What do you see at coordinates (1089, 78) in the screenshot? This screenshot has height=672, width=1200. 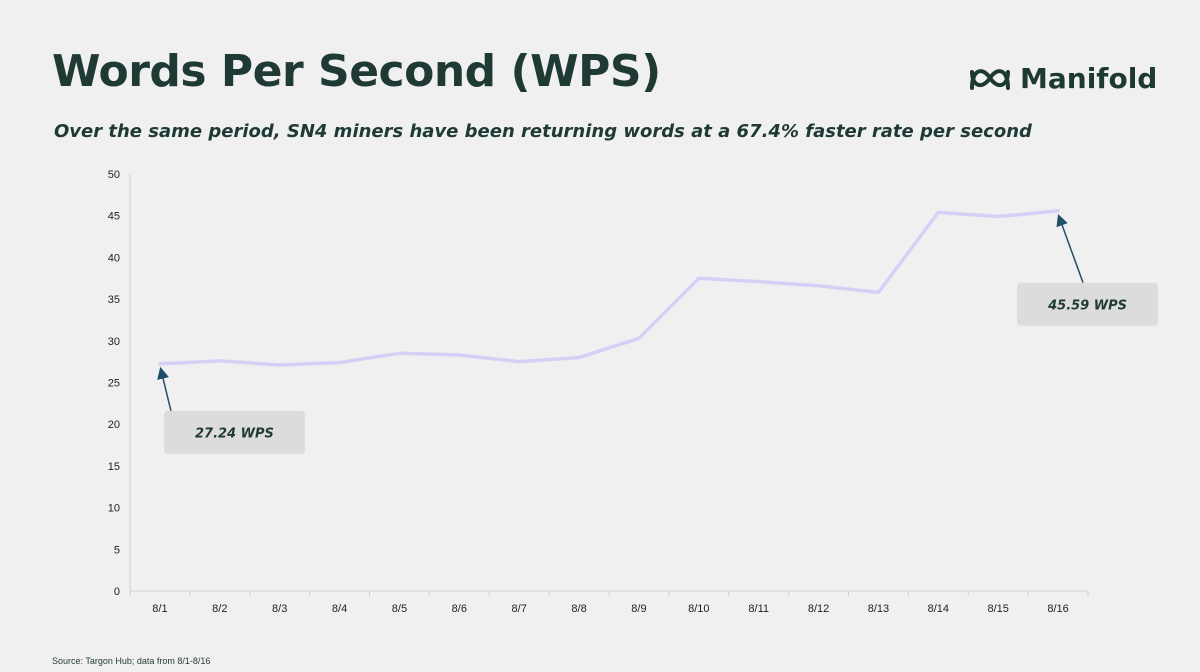 I see `brand-name: Manifold` at bounding box center [1089, 78].